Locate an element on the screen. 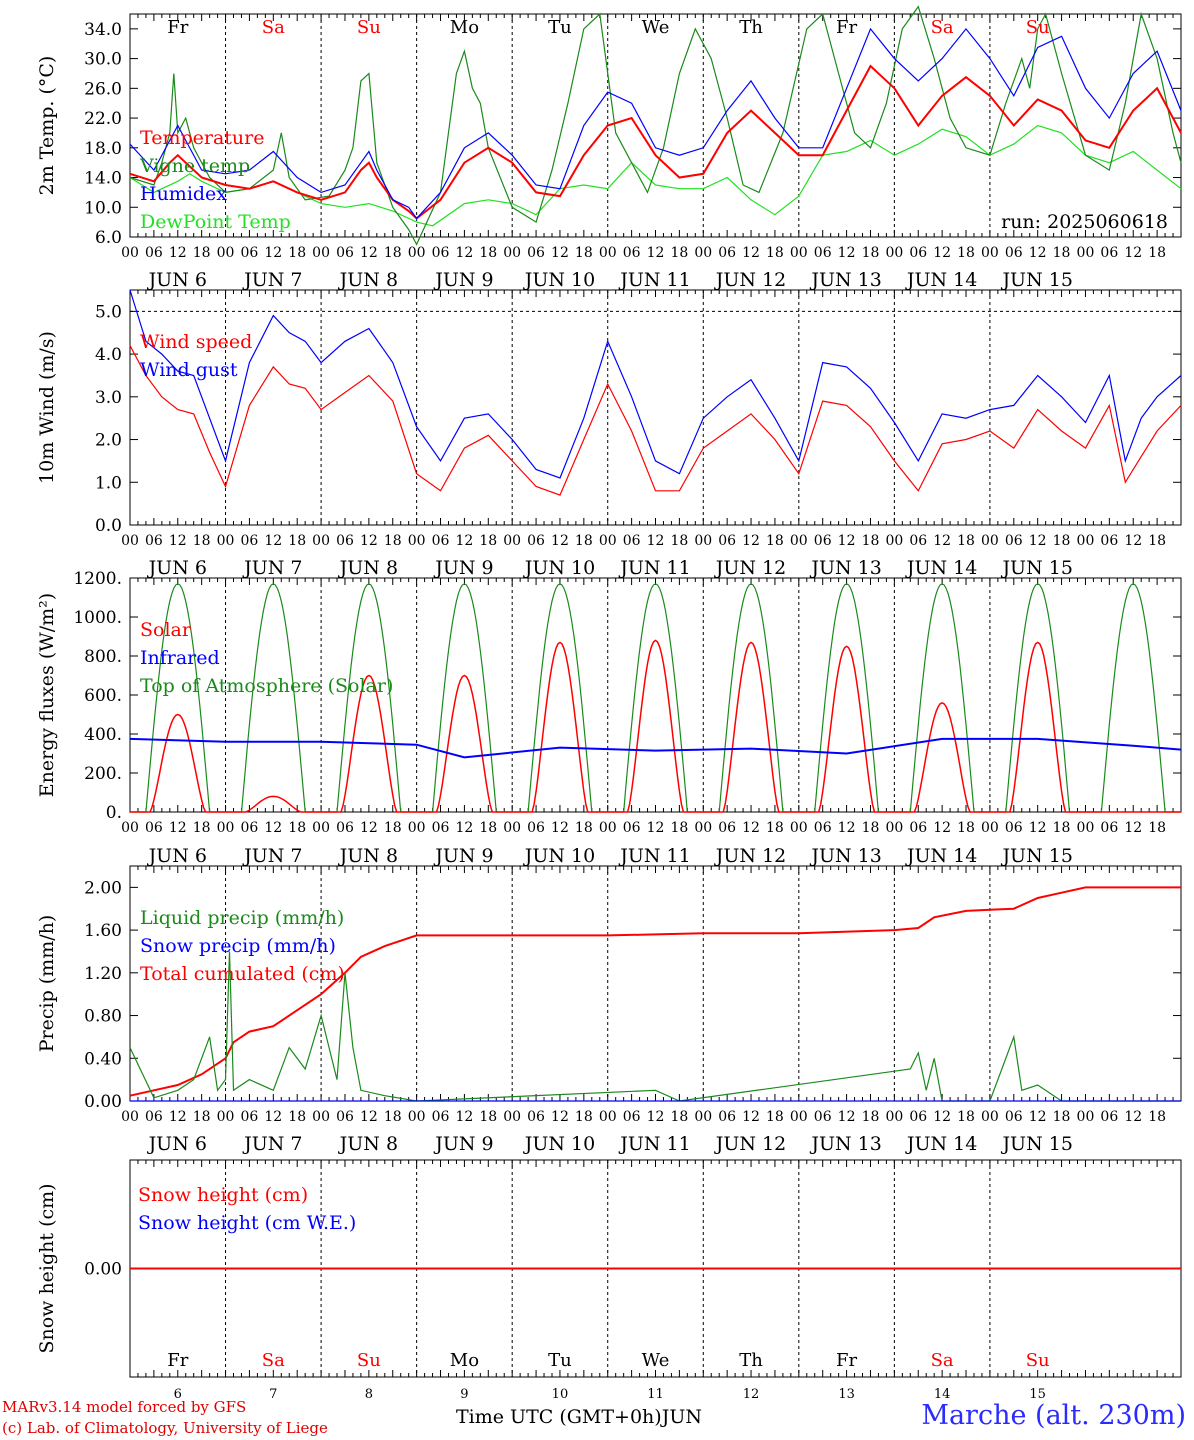  day-number-label: 6 is located at coordinates (178, 1393).